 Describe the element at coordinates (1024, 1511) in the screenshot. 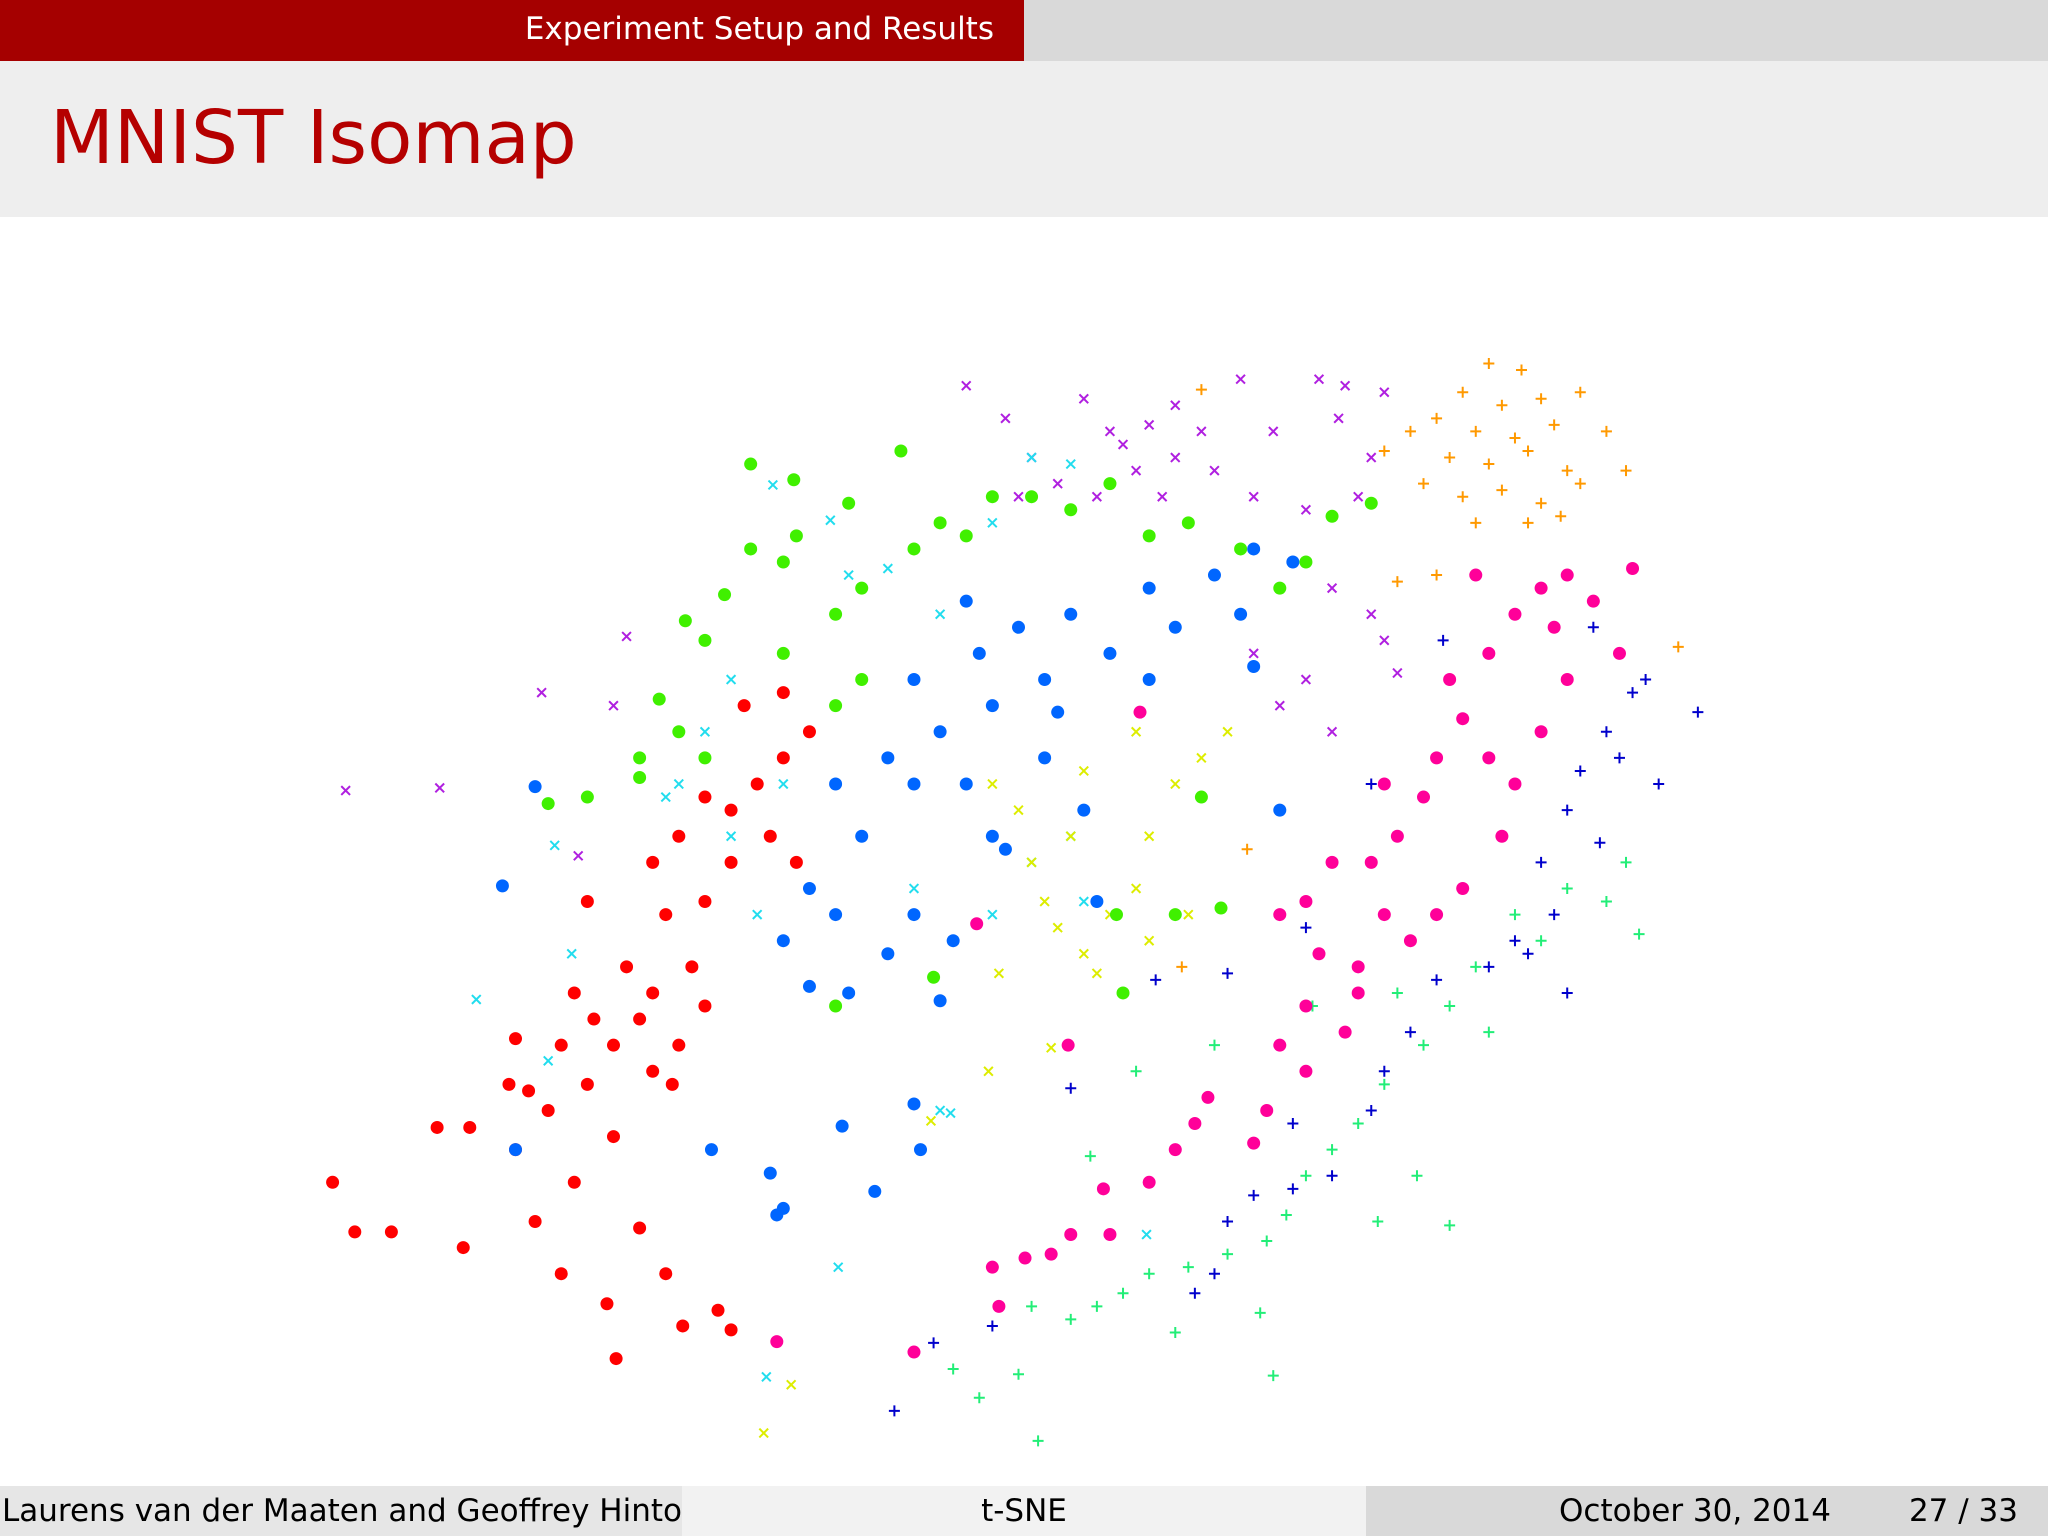

I see `footer-short-title: t-SNE` at that location.